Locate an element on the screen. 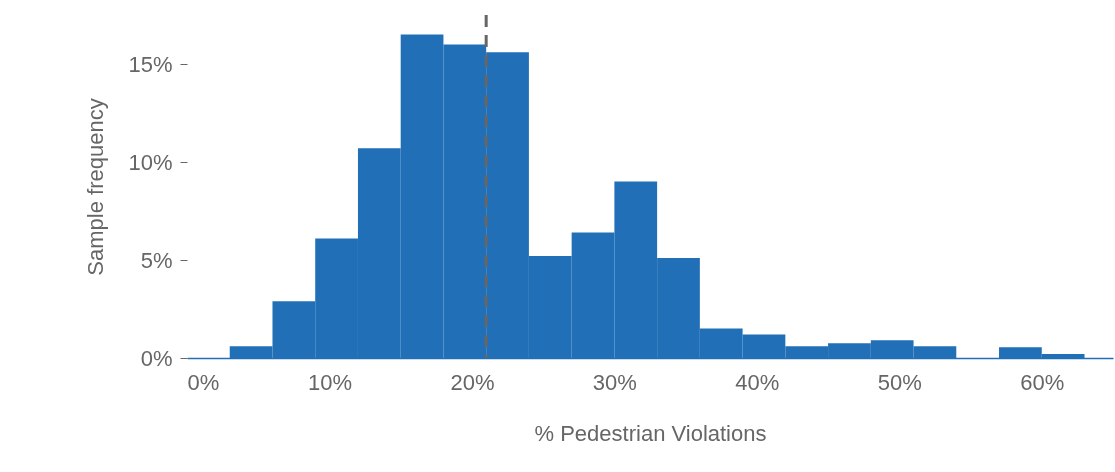 The width and height of the screenshot is (1115, 472). y-tick-label: 15% is located at coordinates (150, 64).